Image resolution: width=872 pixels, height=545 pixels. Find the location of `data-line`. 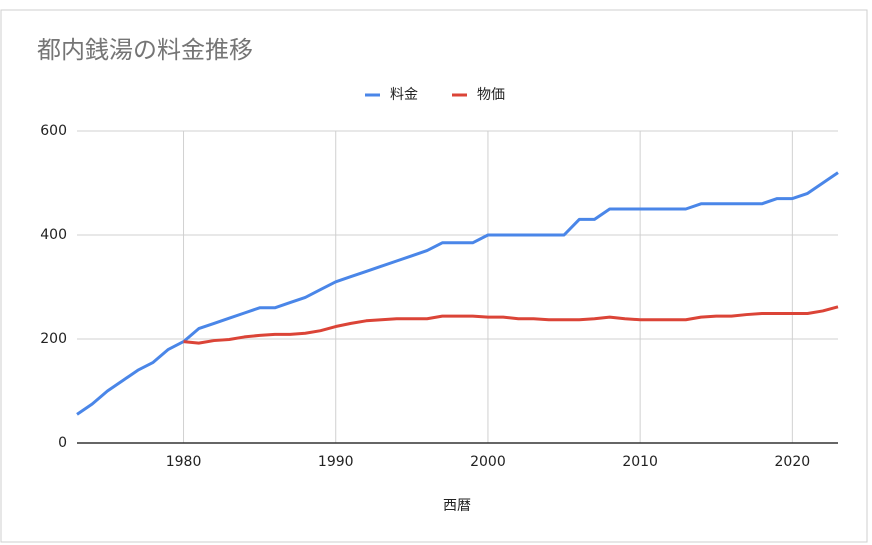

data-line is located at coordinates (511, 325).